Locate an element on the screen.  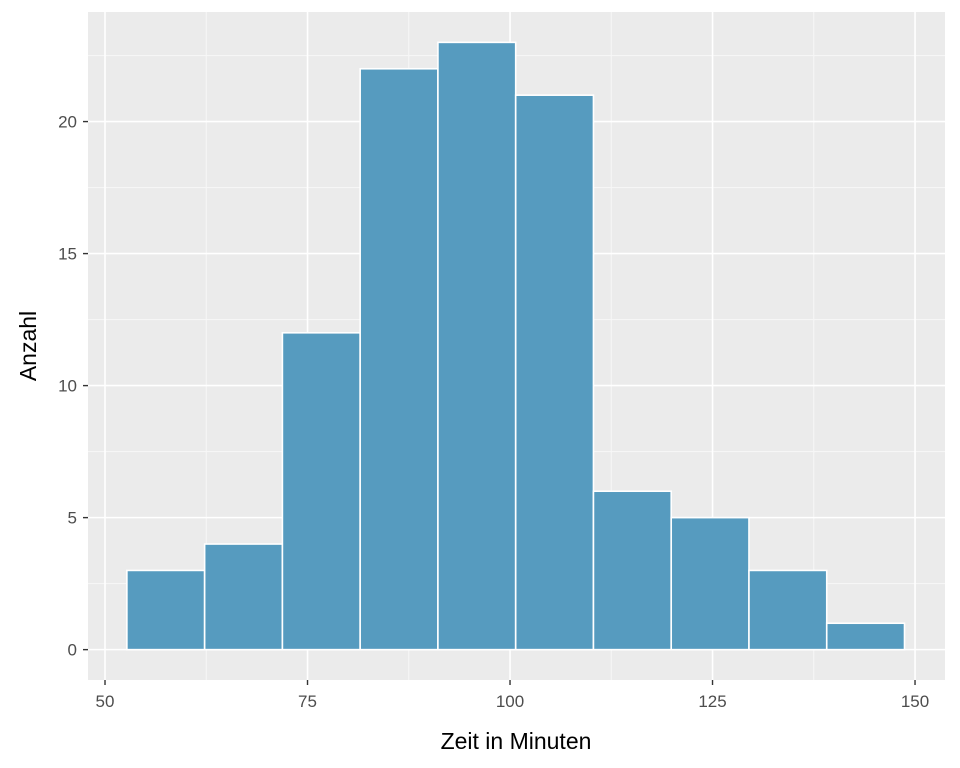
x-axis-title: Zeit in Minuten is located at coordinates (516, 741).